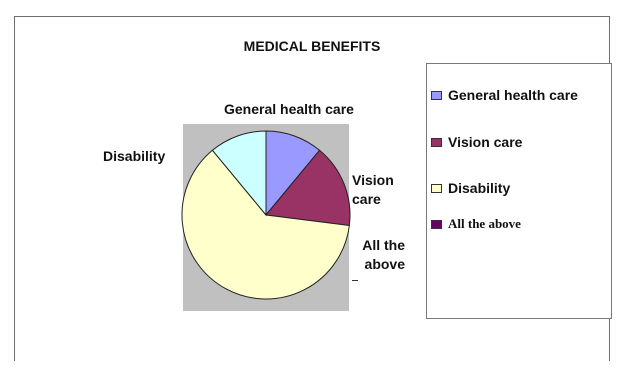 The height and width of the screenshot is (371, 624). What do you see at coordinates (289, 109) in the screenshot?
I see `slice-label-general-health-care: General health care` at bounding box center [289, 109].